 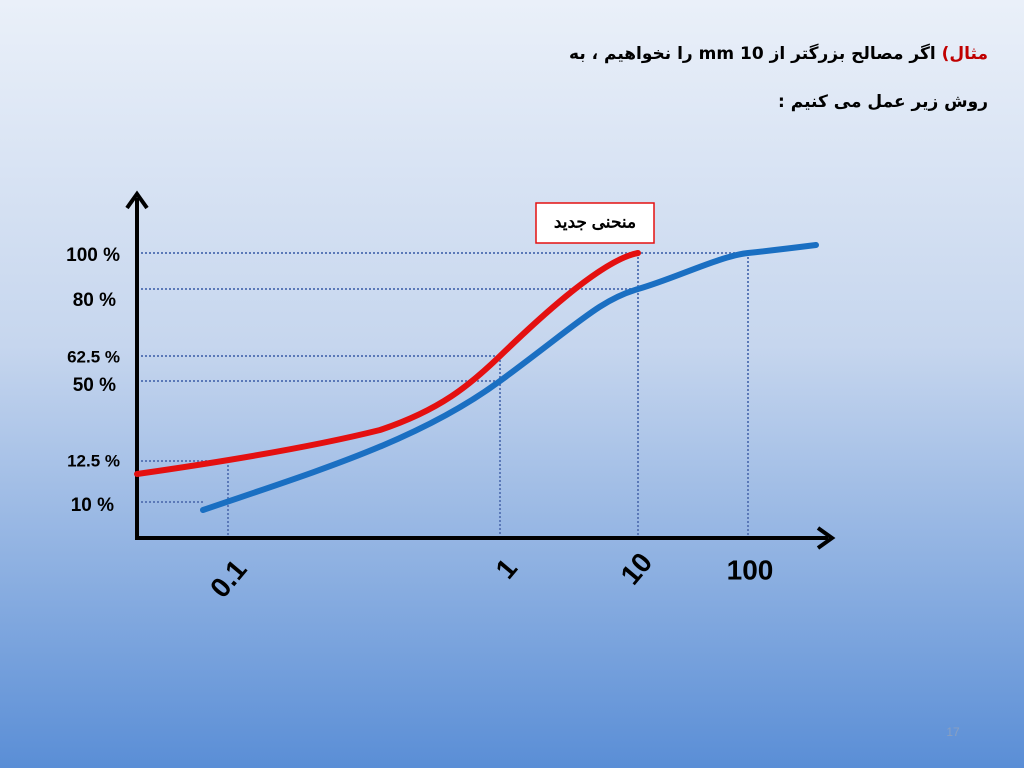 What do you see at coordinates (93, 356) in the screenshot?
I see `y-label: 62.5 %` at bounding box center [93, 356].